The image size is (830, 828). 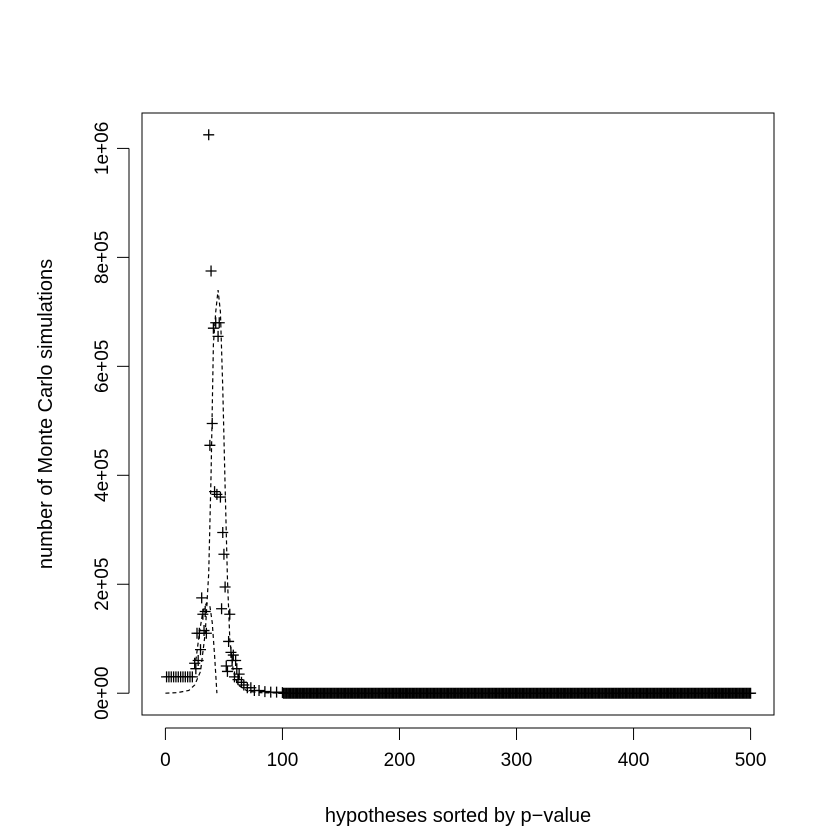 I want to click on y-axis: 0e+00 2e+05 4e+05 6e+05 8e+05 1e+06, so click(x=111, y=421).